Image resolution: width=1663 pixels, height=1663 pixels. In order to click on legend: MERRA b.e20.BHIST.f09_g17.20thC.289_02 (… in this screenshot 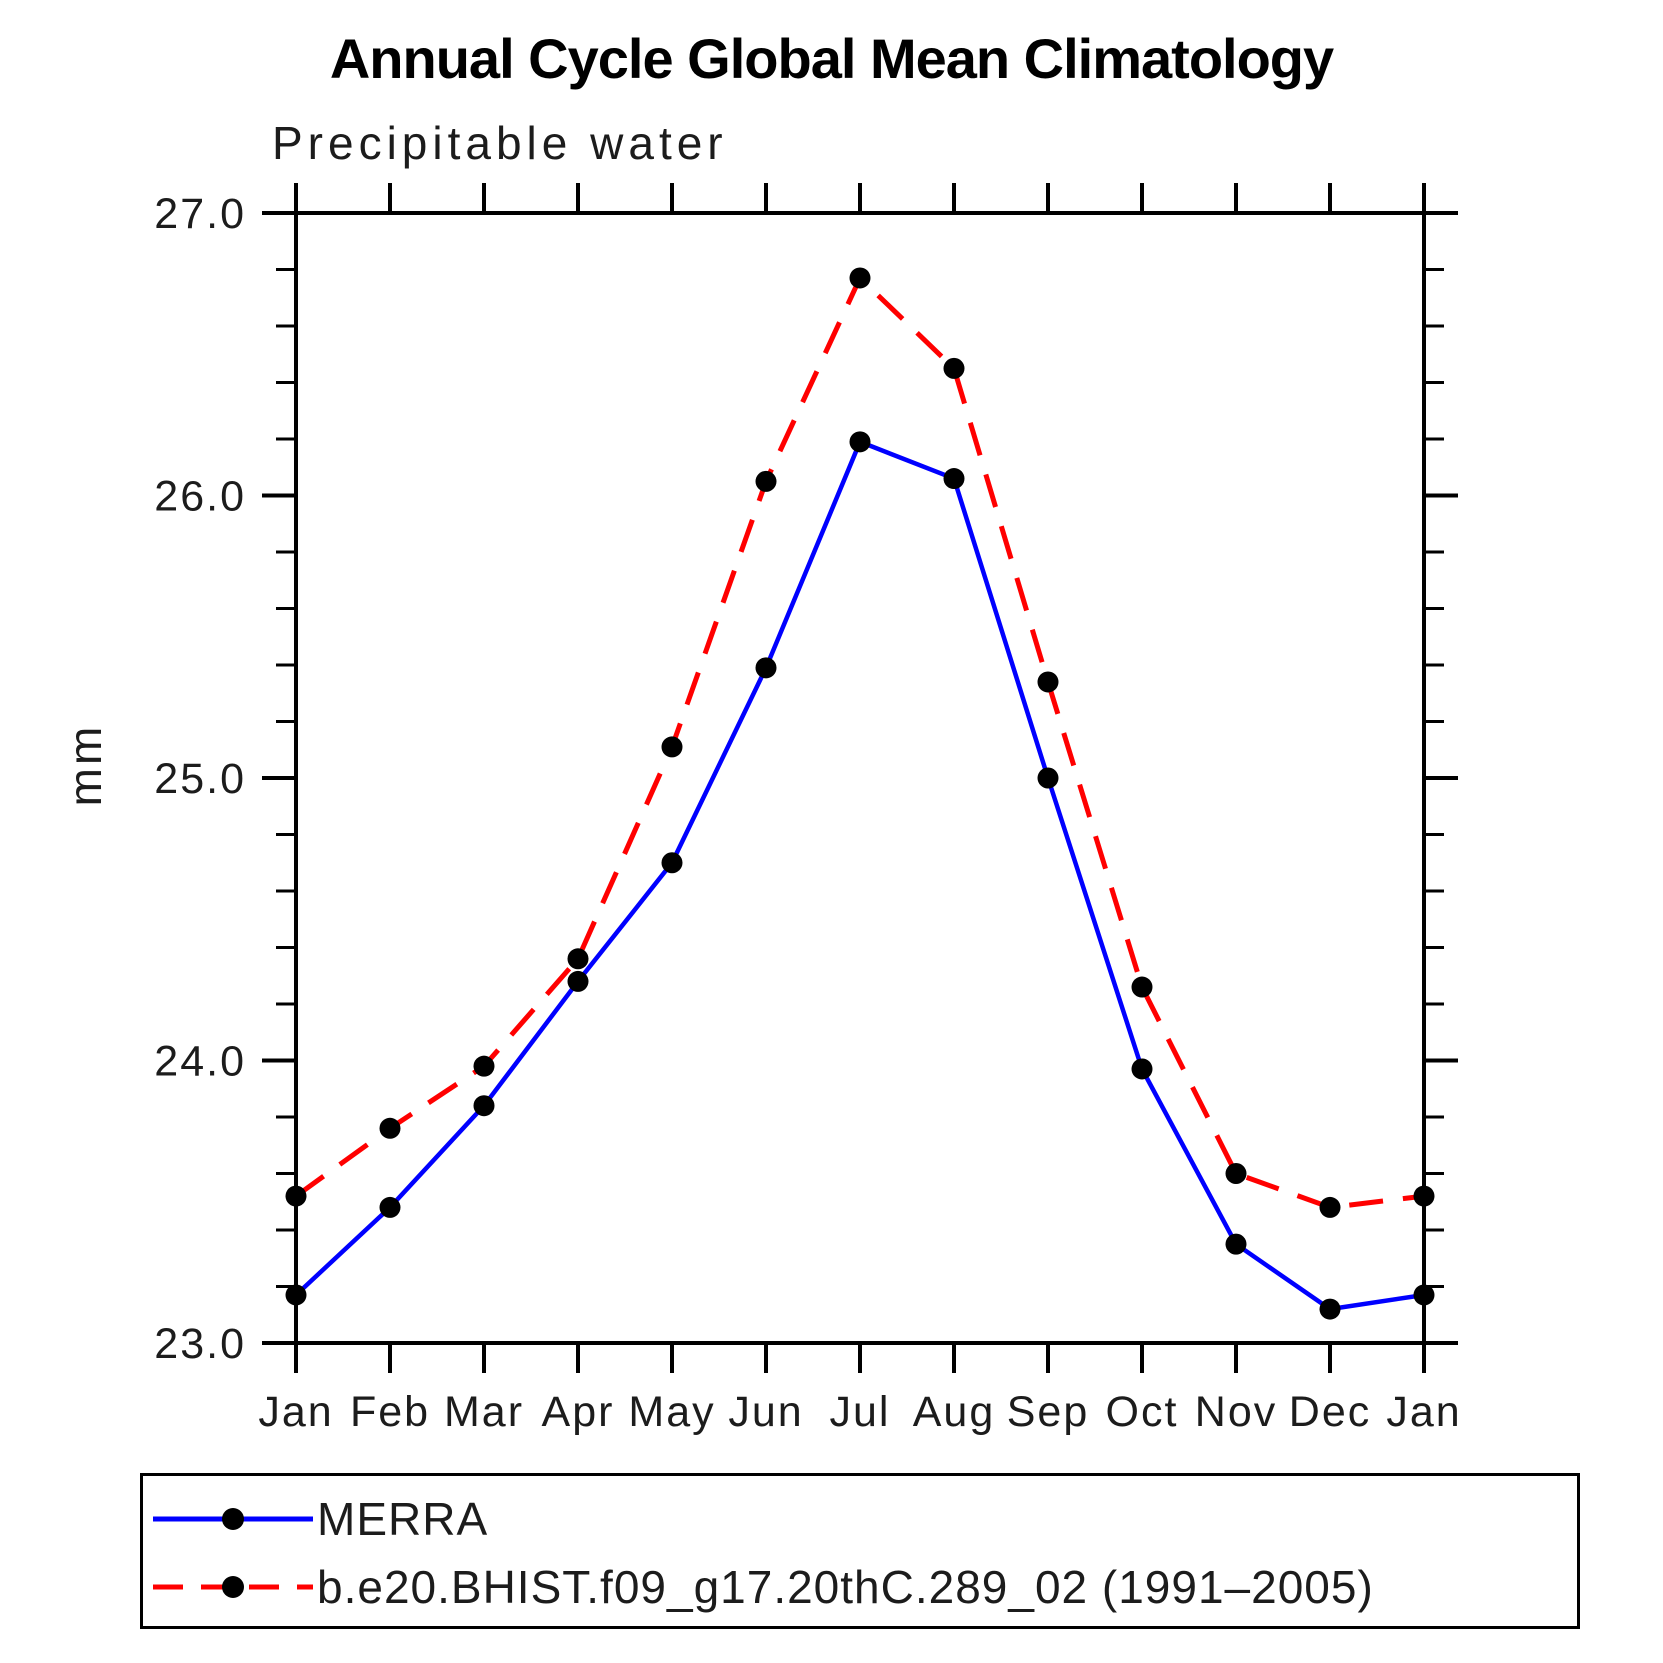, I will do `click(860, 1551)`.